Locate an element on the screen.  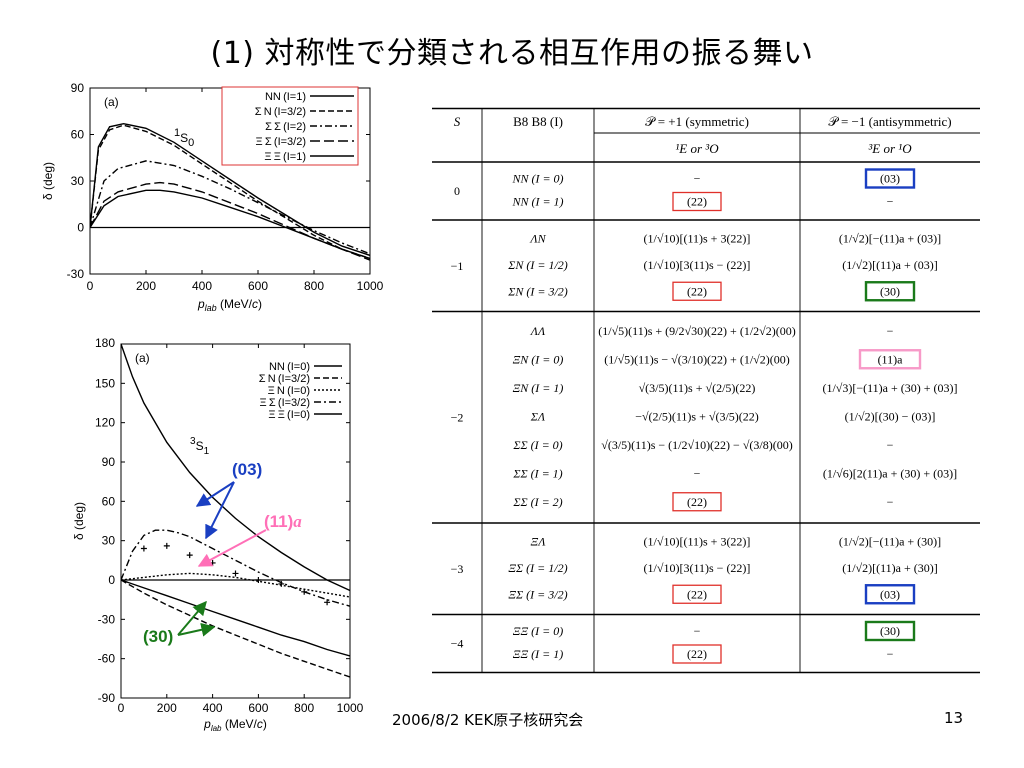
cell-pair: ΣΛ is located at coordinates (538, 416).